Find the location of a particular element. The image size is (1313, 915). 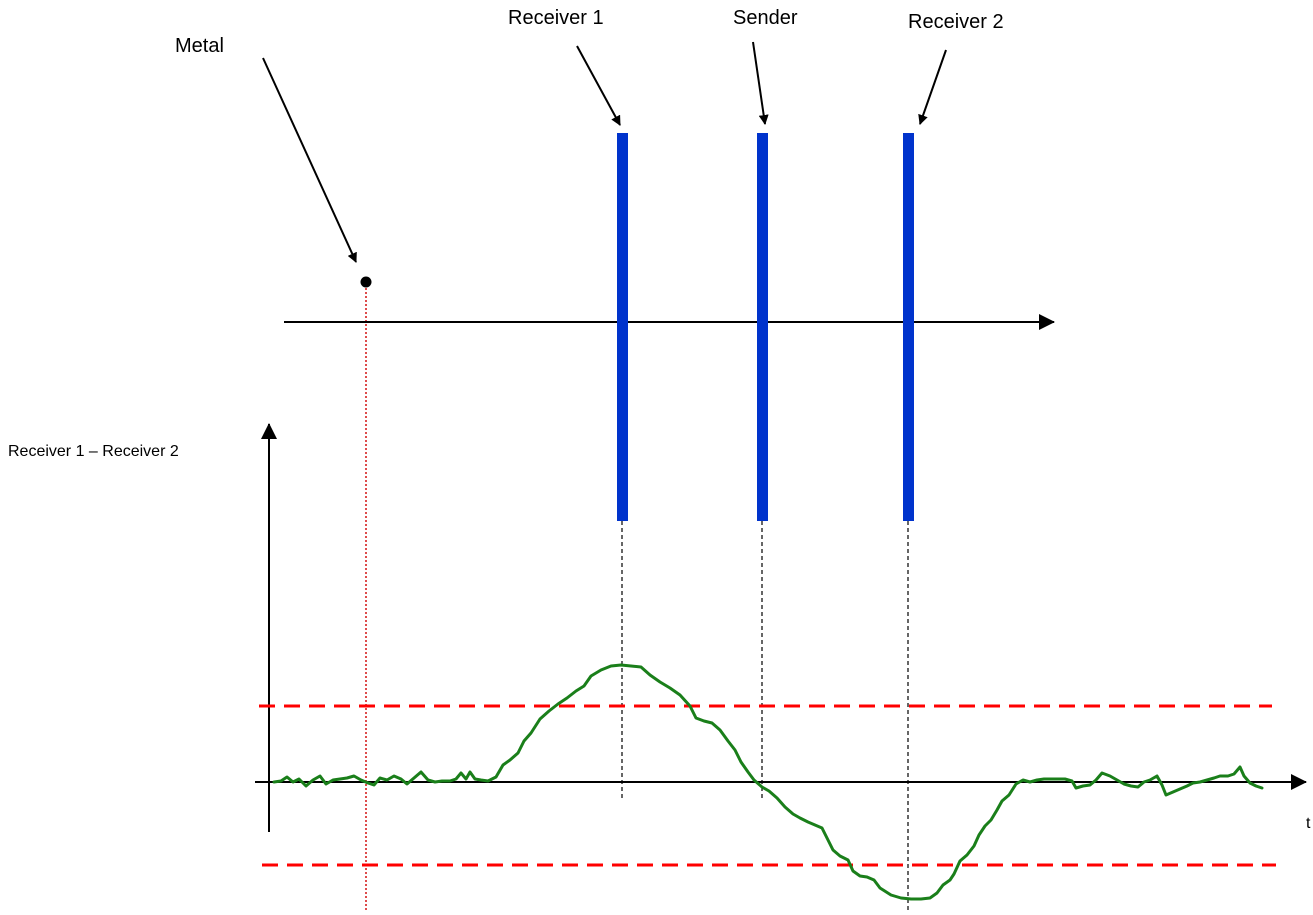

receiver1-pointer-arrow is located at coordinates (598, 85).